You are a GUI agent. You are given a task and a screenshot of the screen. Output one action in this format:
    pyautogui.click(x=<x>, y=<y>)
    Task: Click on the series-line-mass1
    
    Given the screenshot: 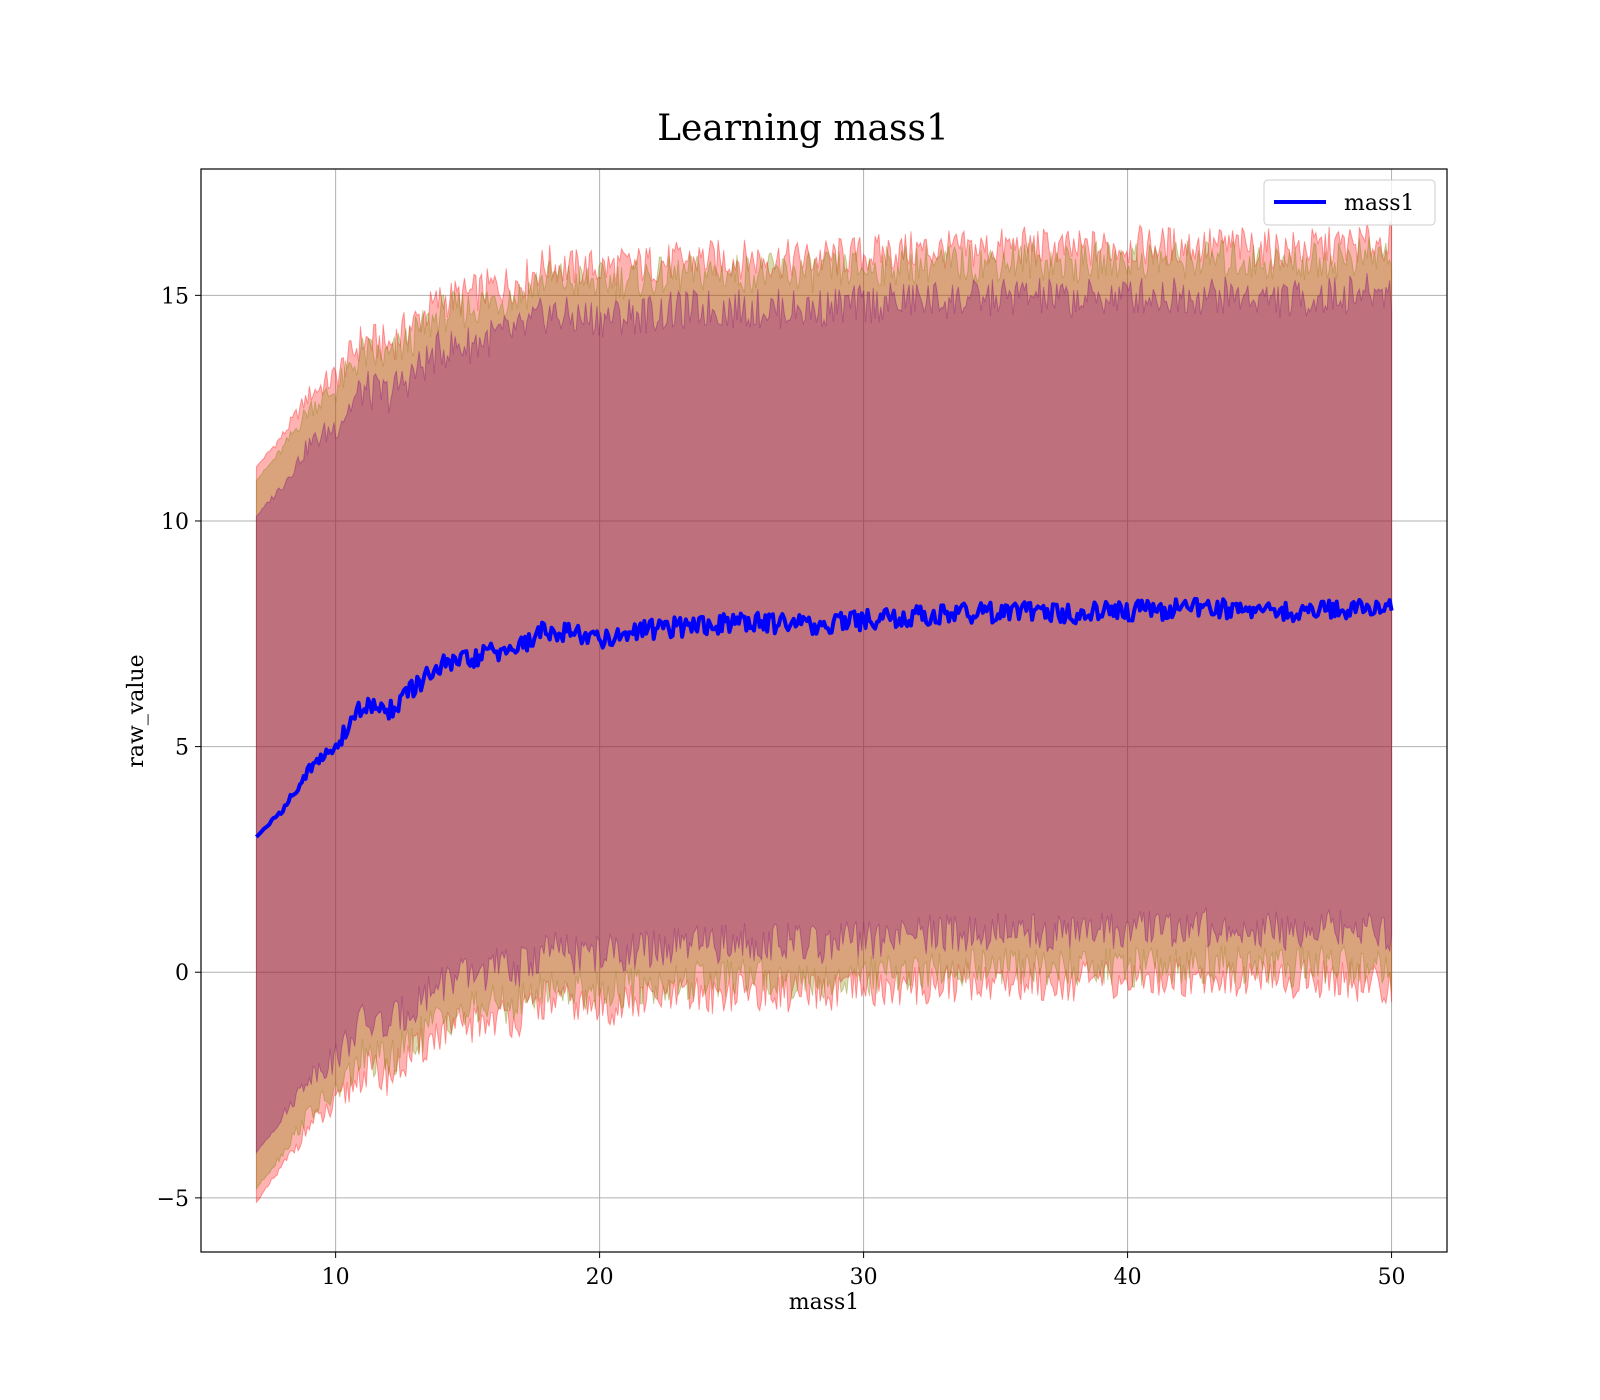 What is the action you would take?
    pyautogui.click(x=824, y=717)
    